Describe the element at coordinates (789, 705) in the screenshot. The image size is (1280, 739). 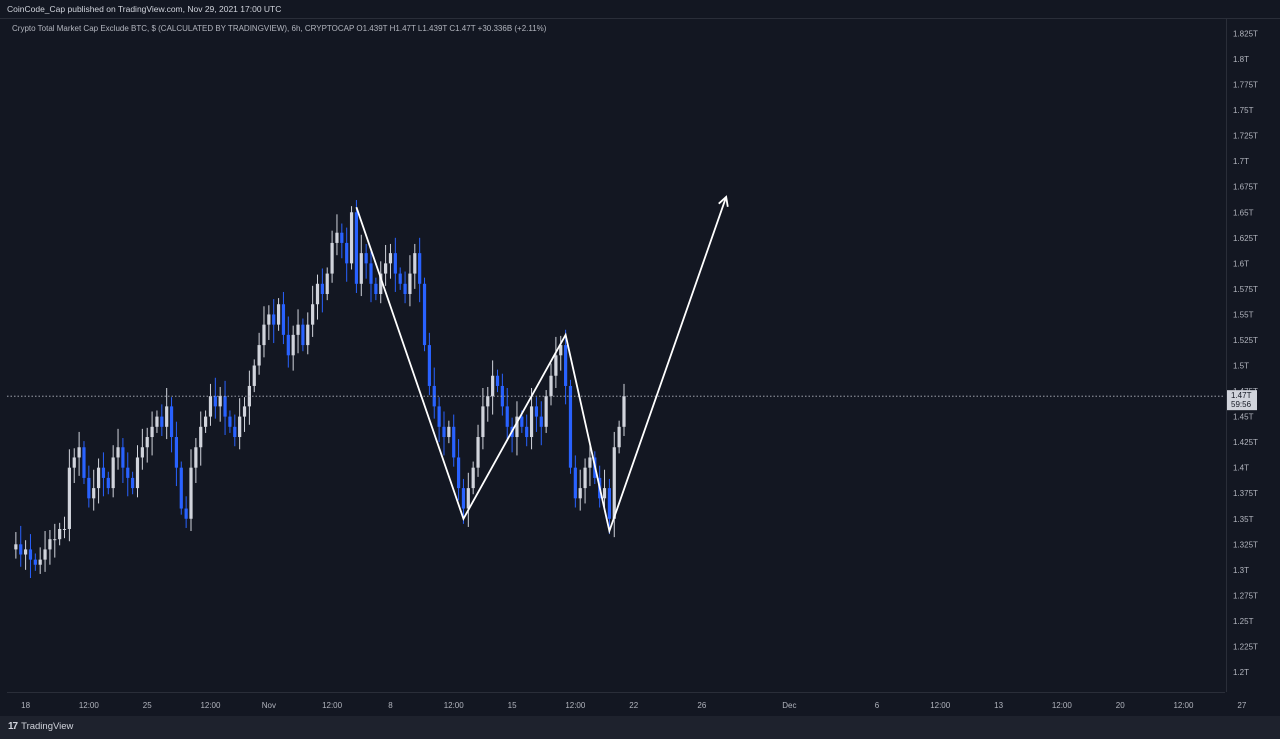
I see `x-tick-label: Dec` at that location.